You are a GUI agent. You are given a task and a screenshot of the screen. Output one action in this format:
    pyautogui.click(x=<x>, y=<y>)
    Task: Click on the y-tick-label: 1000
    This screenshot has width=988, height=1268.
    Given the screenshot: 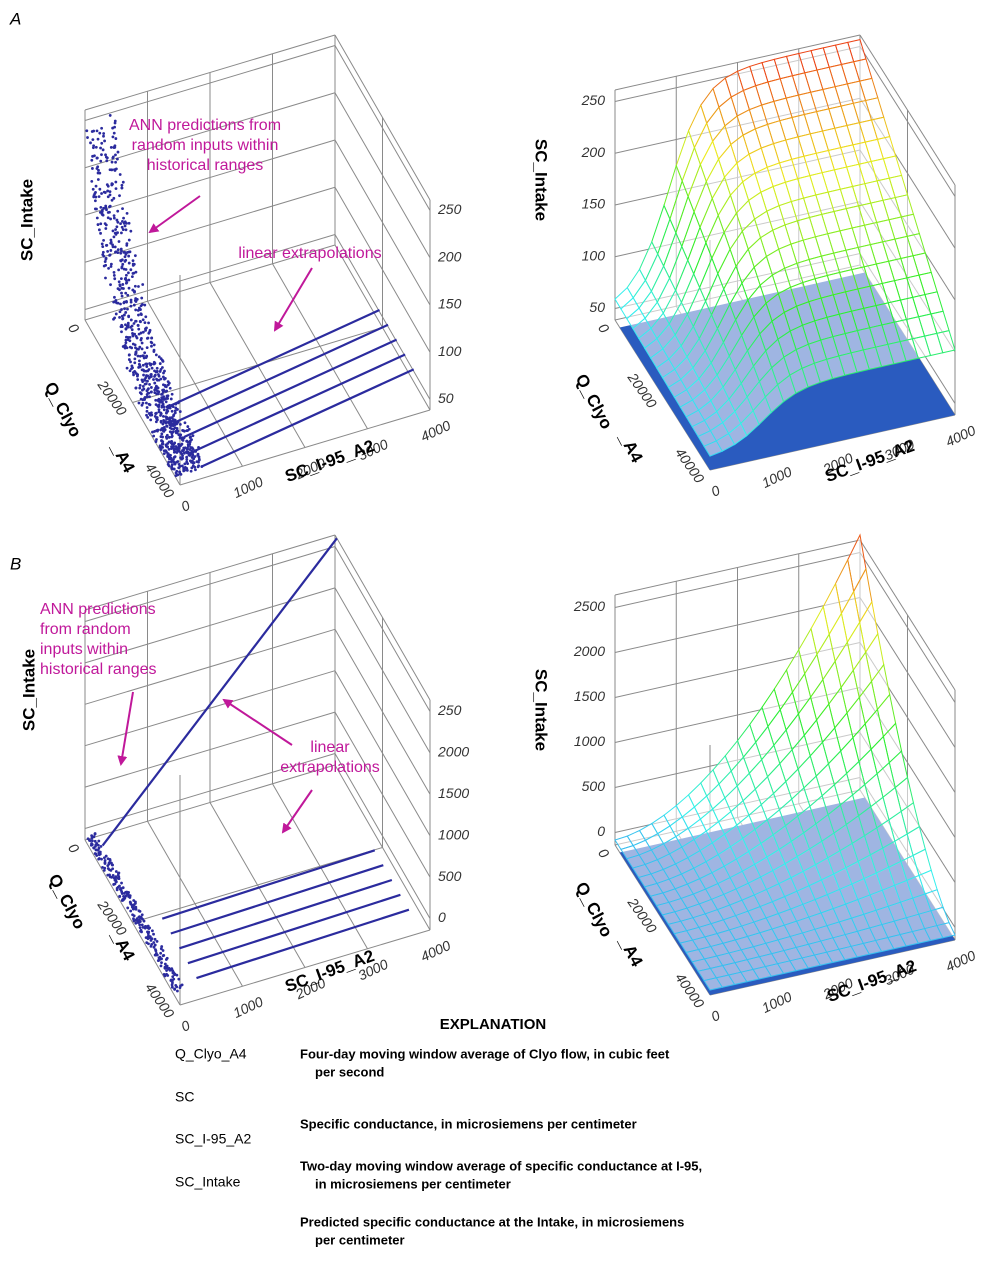 What is the action you would take?
    pyautogui.click(x=247, y=487)
    